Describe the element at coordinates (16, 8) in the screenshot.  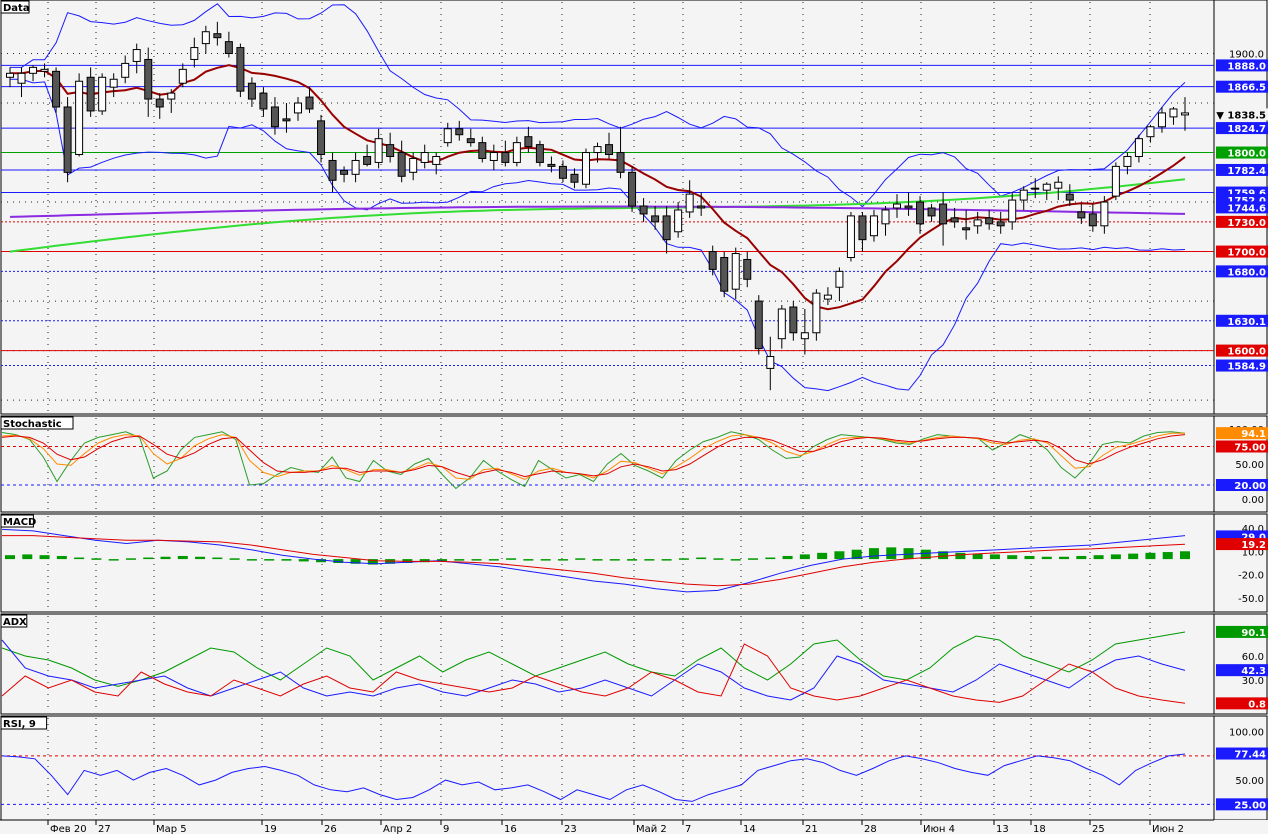
I see `panel-title: Data` at that location.